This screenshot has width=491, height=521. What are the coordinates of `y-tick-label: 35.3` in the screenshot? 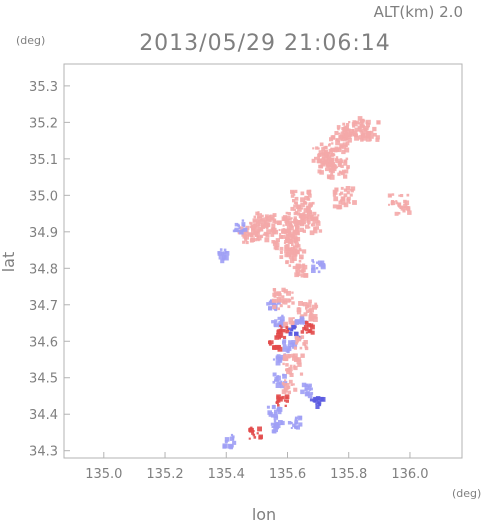 It's located at (43, 87).